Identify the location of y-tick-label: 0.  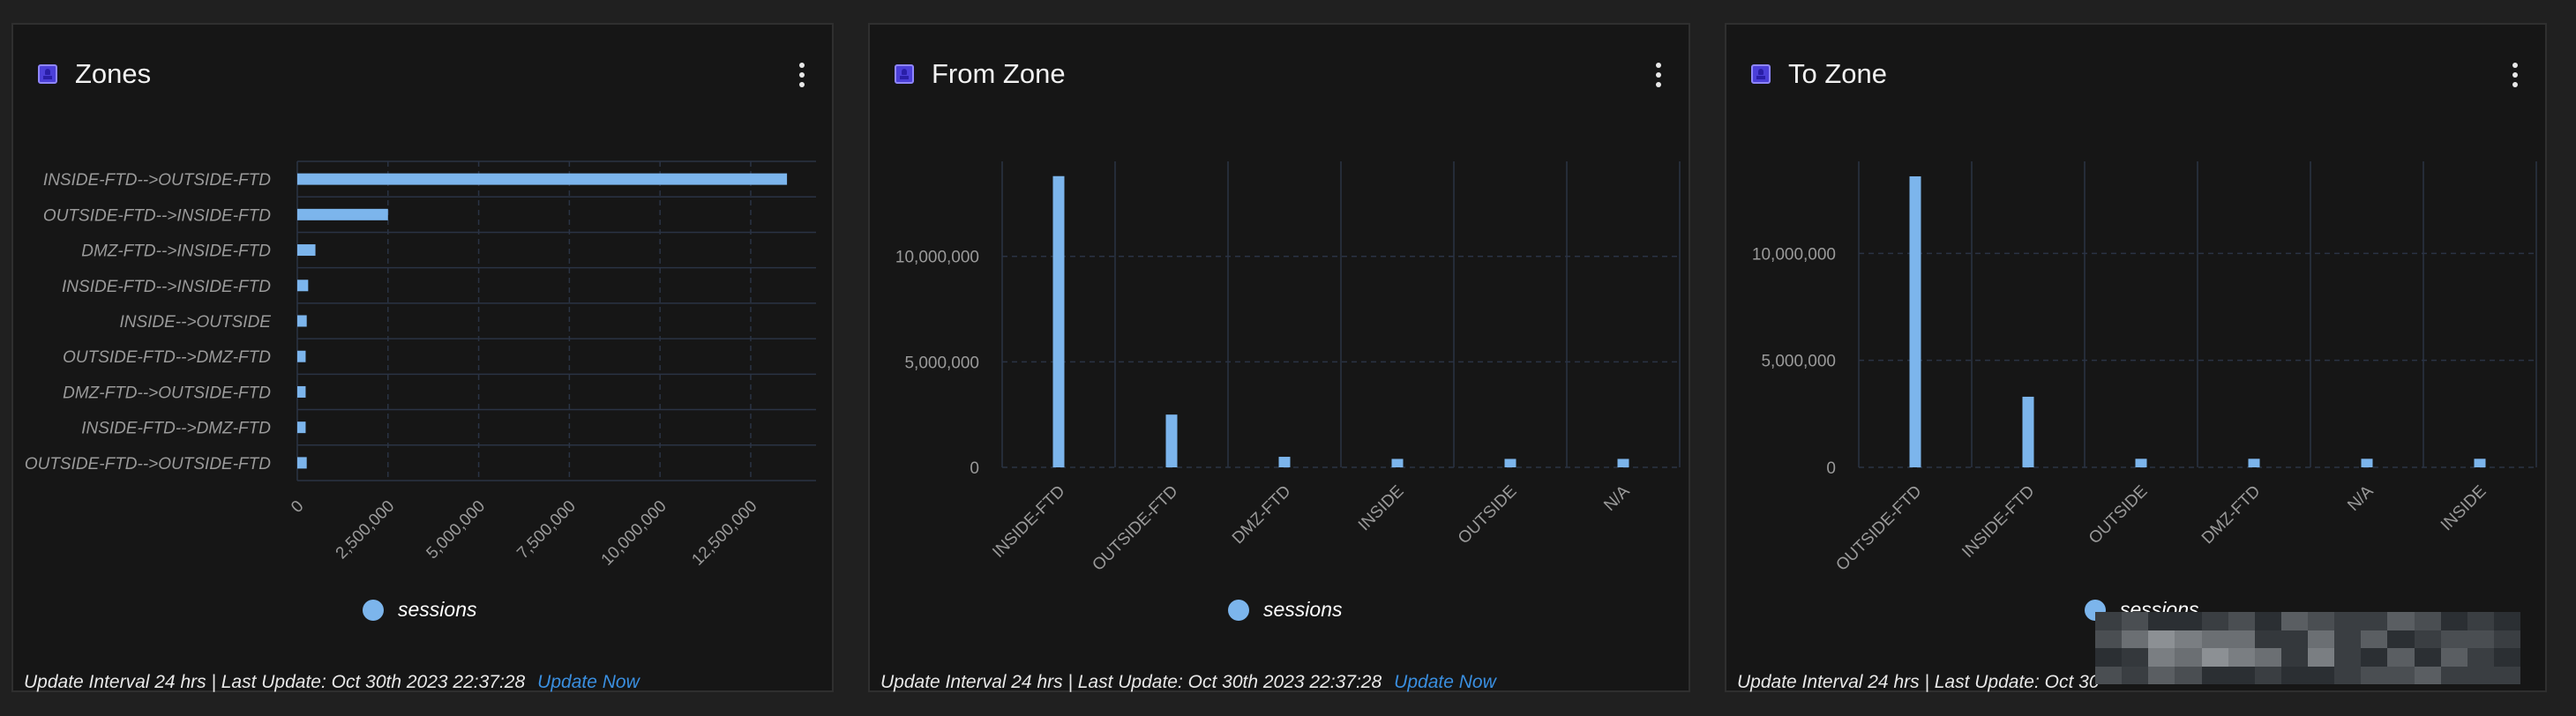
(975, 468).